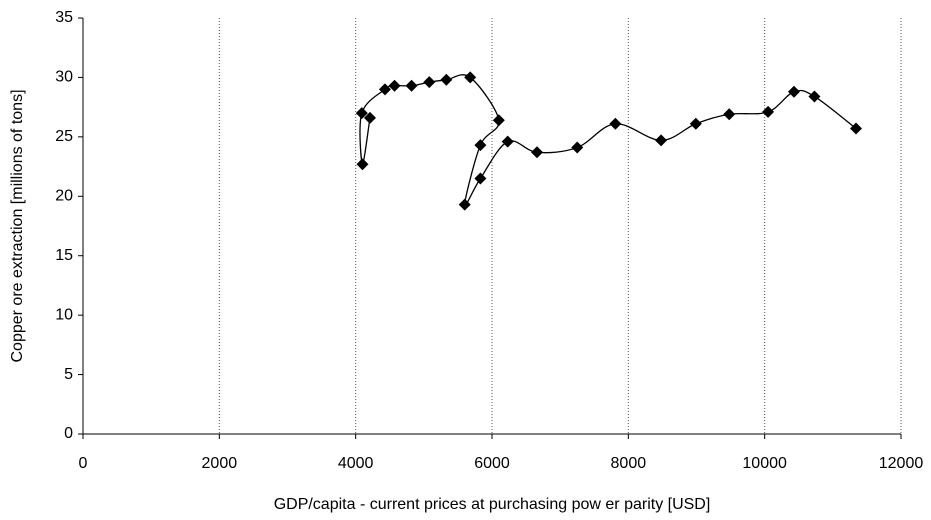 The height and width of the screenshot is (520, 931). Describe the element at coordinates (68, 374) in the screenshot. I see `y-tick-label: 5` at that location.